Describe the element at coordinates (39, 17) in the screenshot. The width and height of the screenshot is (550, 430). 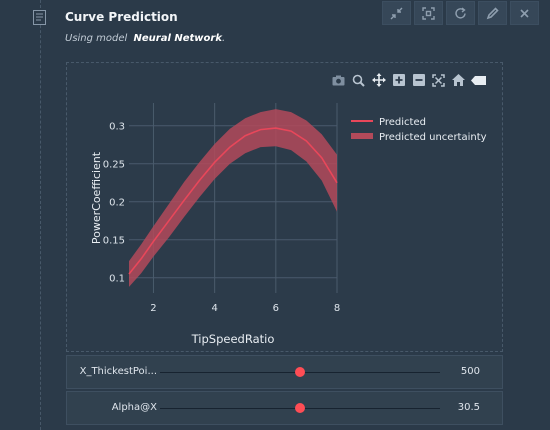
I see `document-icon` at that location.